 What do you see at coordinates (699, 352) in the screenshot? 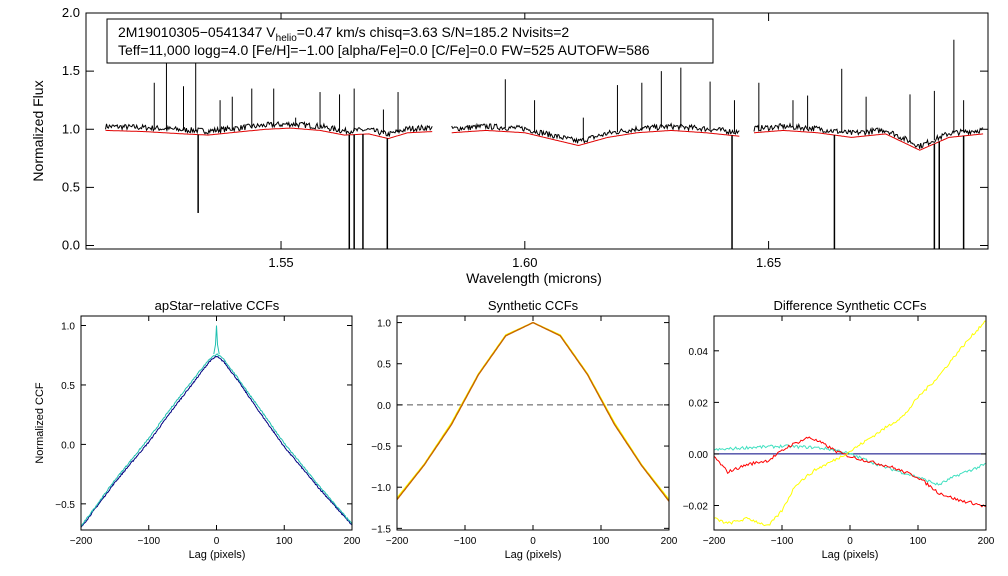
I see `ytick-label: 0.04` at bounding box center [699, 352].